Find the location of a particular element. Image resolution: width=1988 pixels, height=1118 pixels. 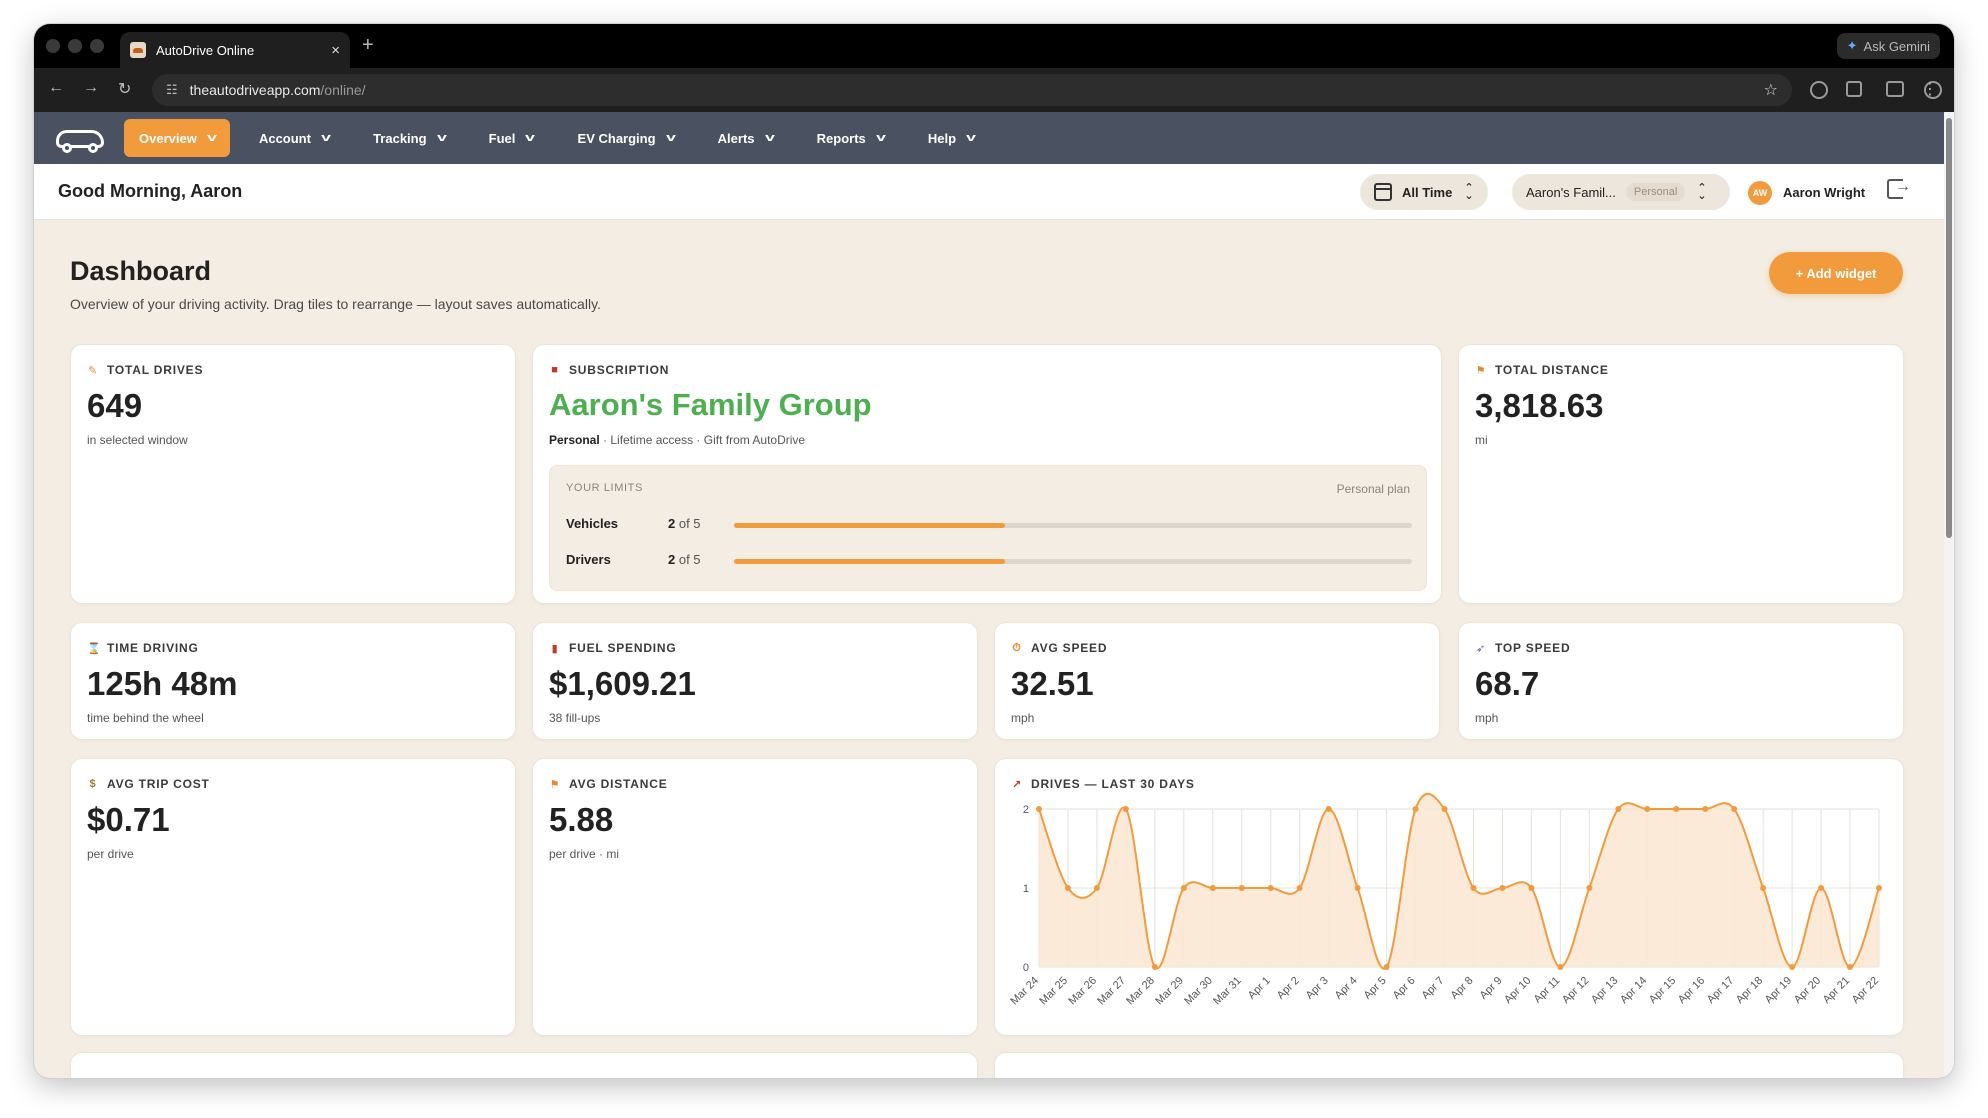

drives-by-time-card is located at coordinates (1449, 1065).